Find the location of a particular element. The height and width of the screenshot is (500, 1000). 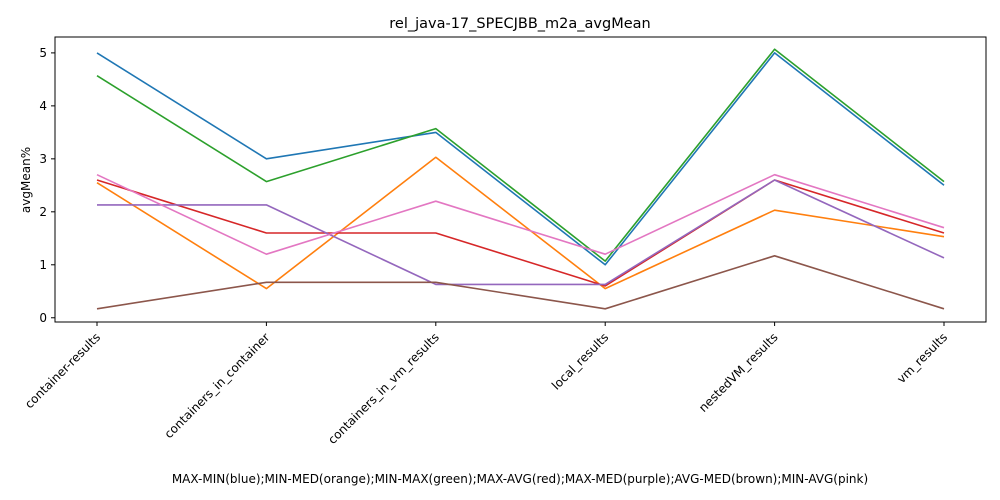

y-tick-label: 4 is located at coordinates (43, 106).